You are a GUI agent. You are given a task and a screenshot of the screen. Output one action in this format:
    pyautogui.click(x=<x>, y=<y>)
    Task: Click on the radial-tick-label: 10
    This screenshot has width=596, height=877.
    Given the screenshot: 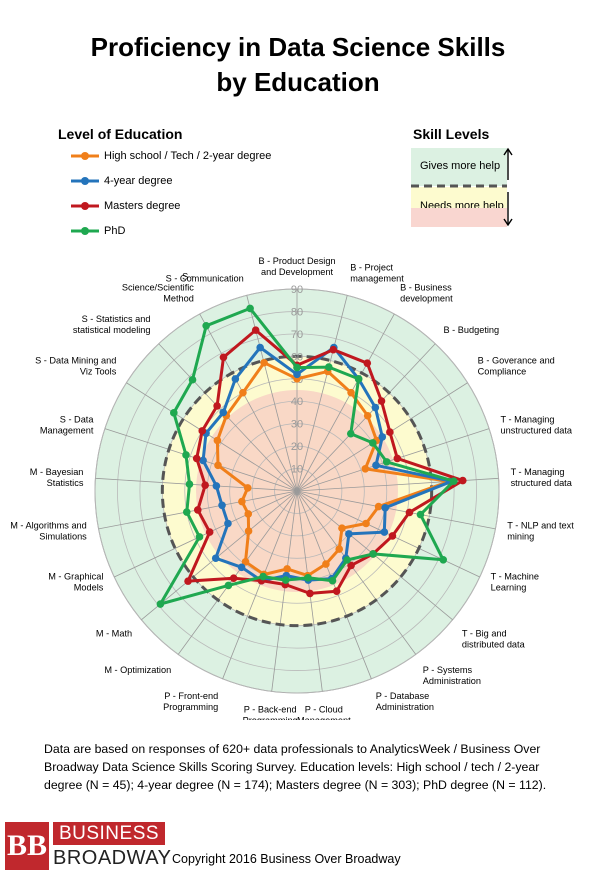 What is the action you would take?
    pyautogui.click(x=297, y=470)
    